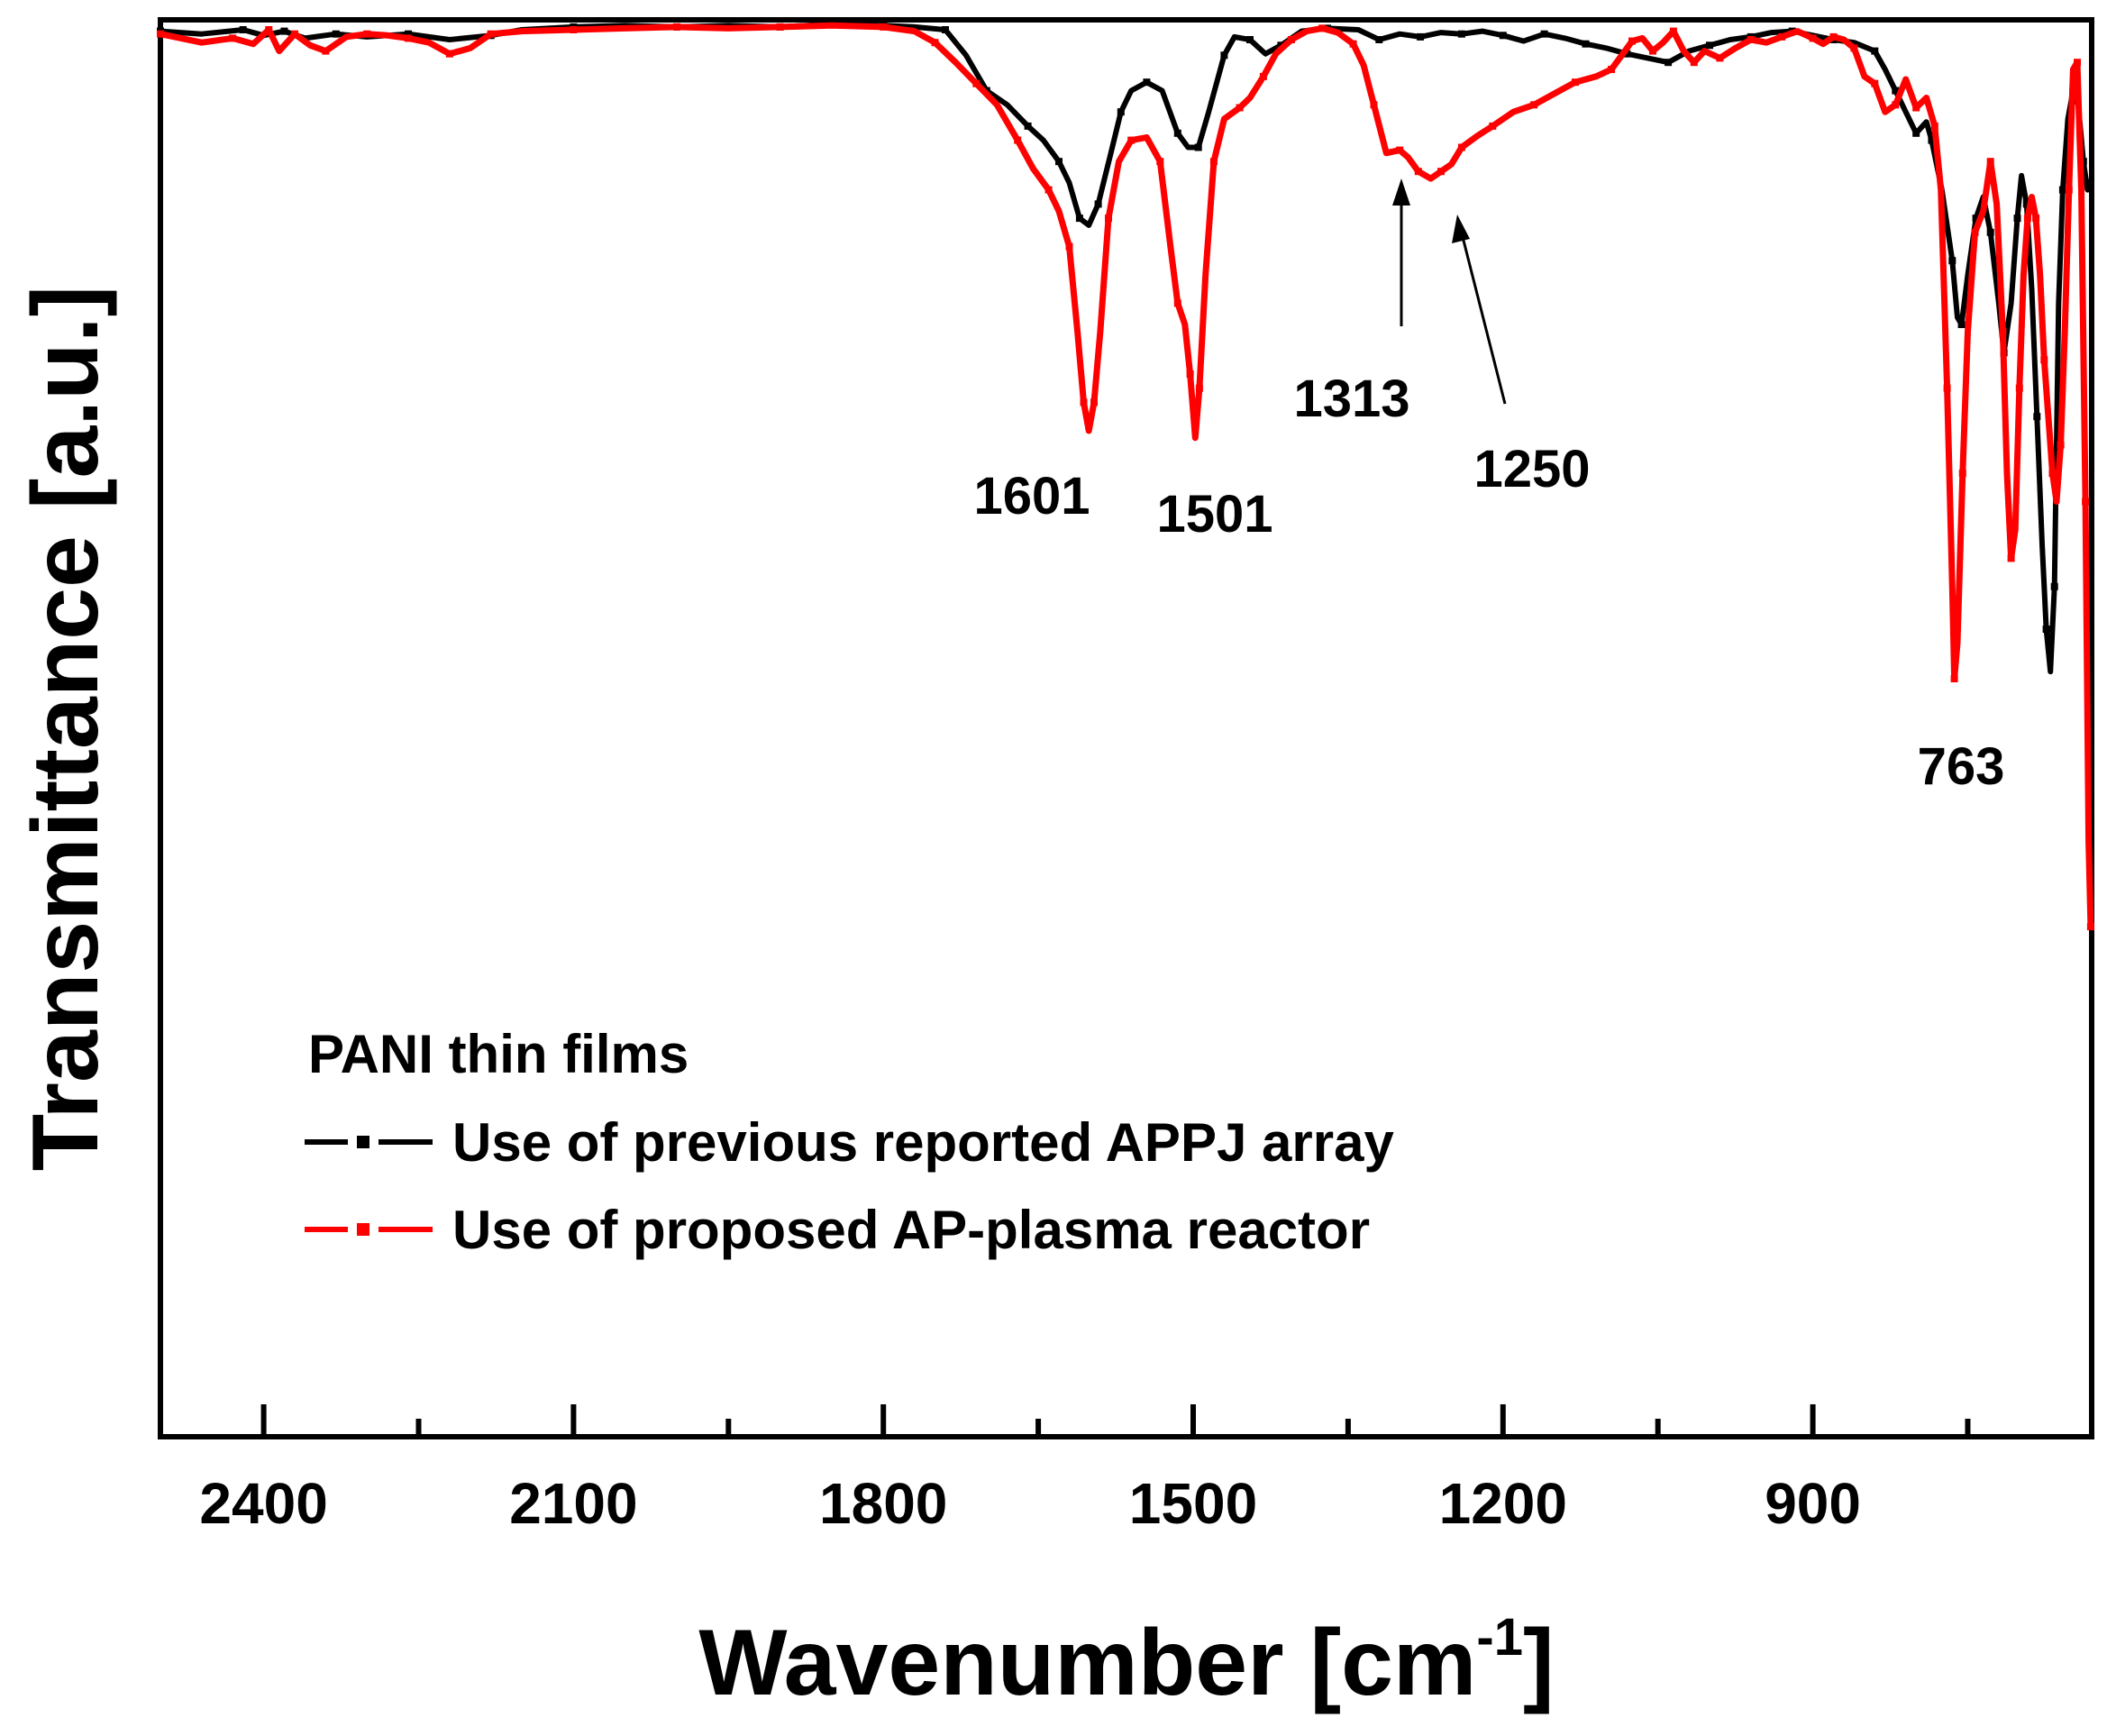  I want to click on legend-swatch-black-mid, so click(363, 1142).